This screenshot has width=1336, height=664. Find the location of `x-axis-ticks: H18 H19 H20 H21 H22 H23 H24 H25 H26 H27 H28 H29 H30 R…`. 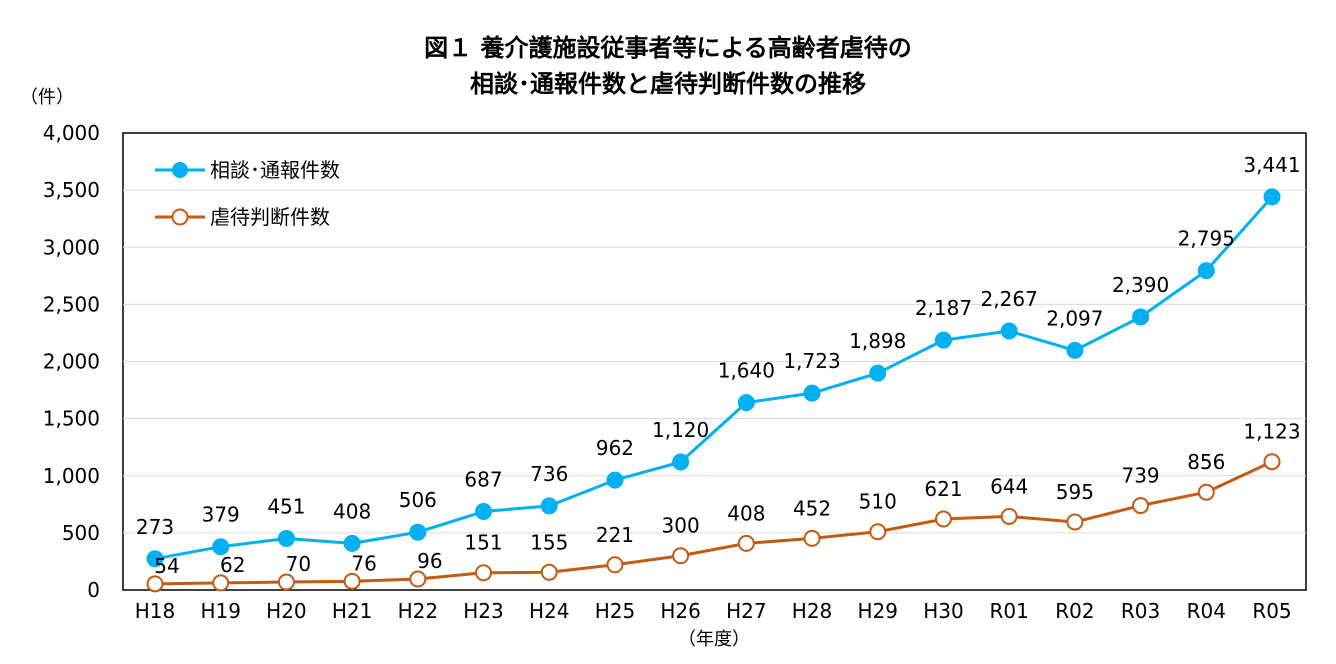

x-axis-ticks: H18 H19 H20 H21 H22 H23 H24 H25 H26 H27 H28 H29 H30 R… is located at coordinates (713, 611).